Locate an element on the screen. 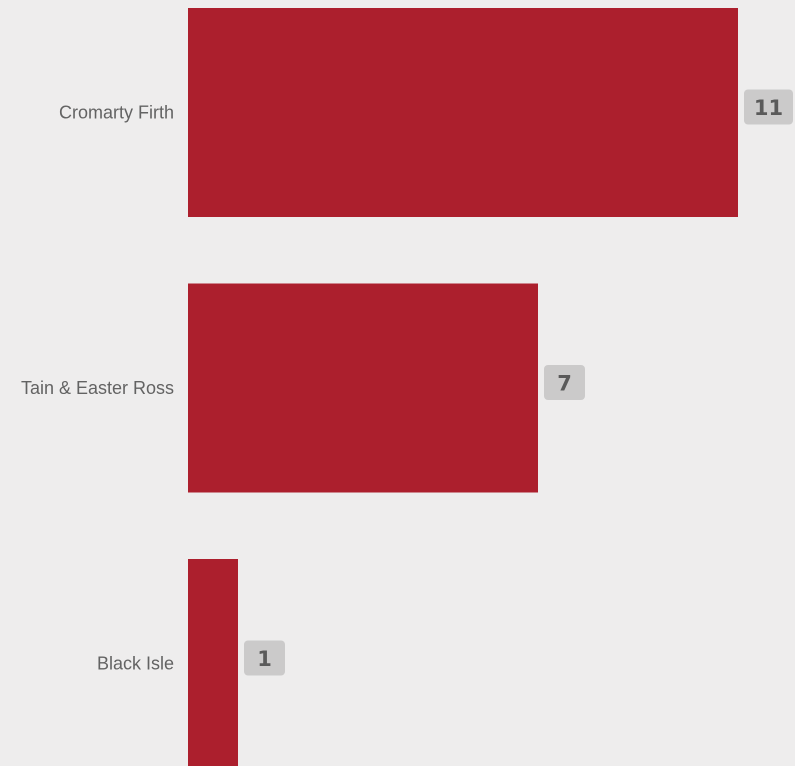 The width and height of the screenshot is (795, 766). value-badge-black-isle is located at coordinates (264, 658).